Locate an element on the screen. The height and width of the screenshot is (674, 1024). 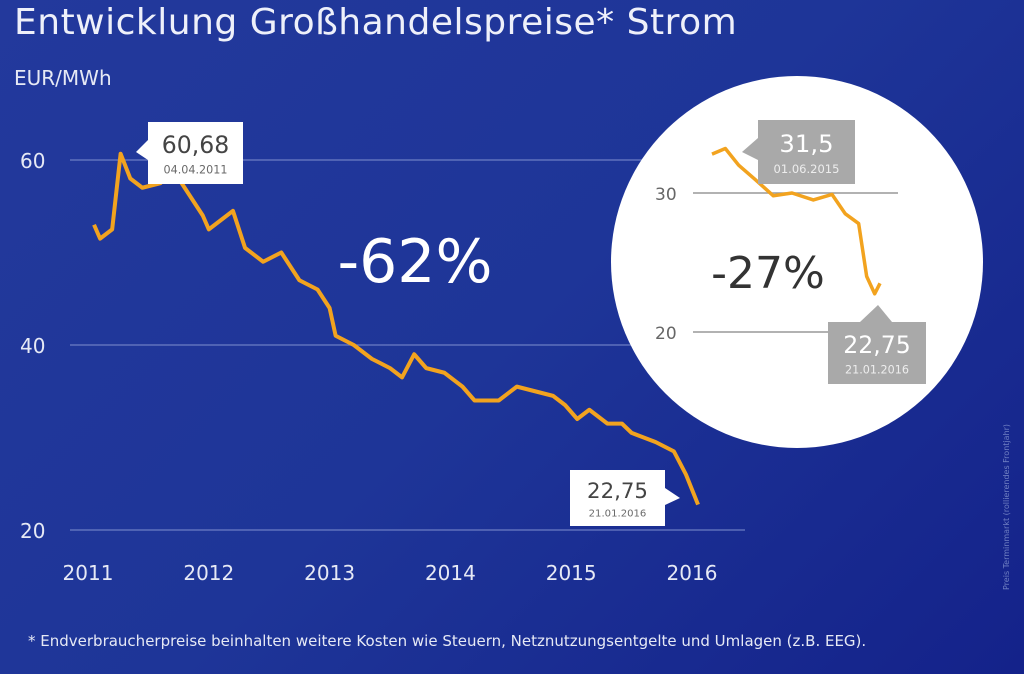
x-tick-label: 2011 is located at coordinates (88, 573).